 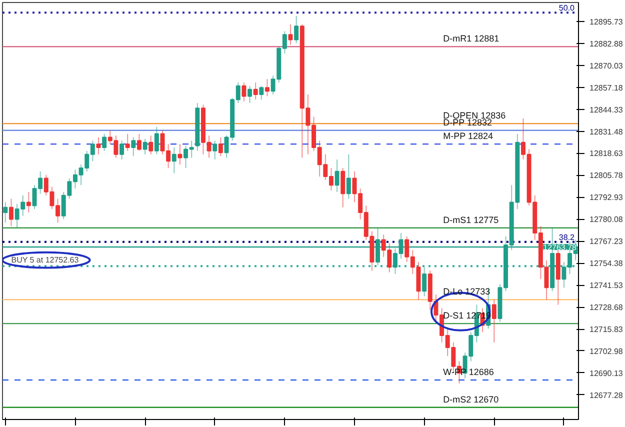 What do you see at coordinates (607, 153) in the screenshot?
I see `y-tick-label: 12818.63` at bounding box center [607, 153].